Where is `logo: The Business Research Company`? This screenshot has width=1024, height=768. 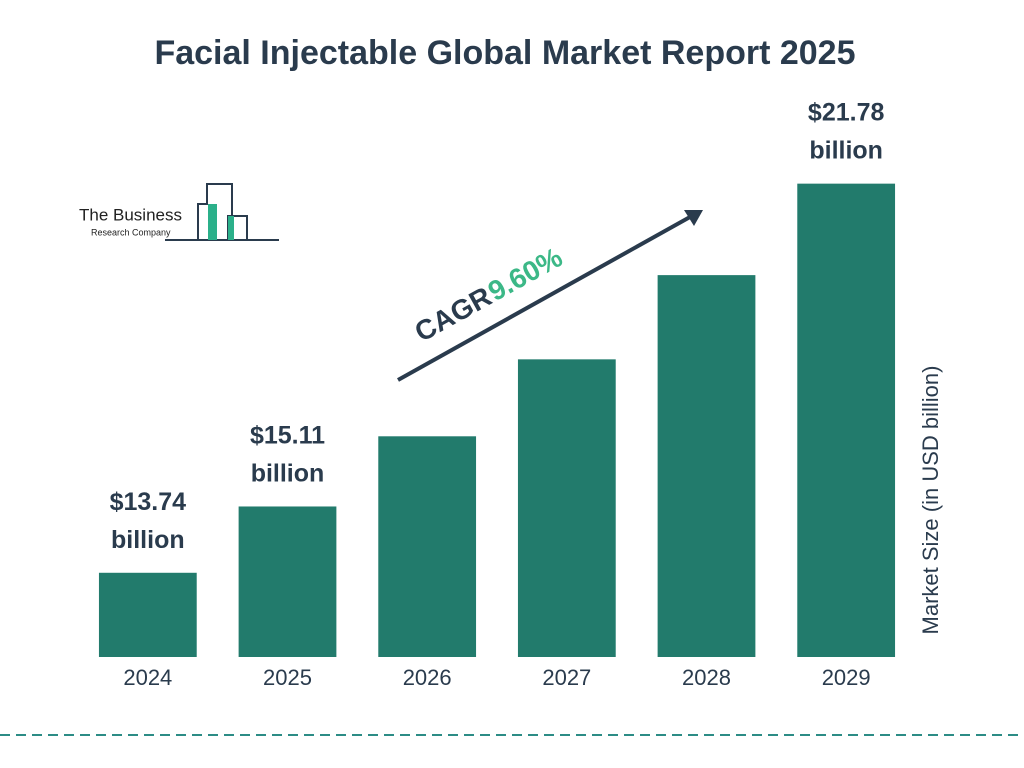 logo: The Business Research Company is located at coordinates (179, 212).